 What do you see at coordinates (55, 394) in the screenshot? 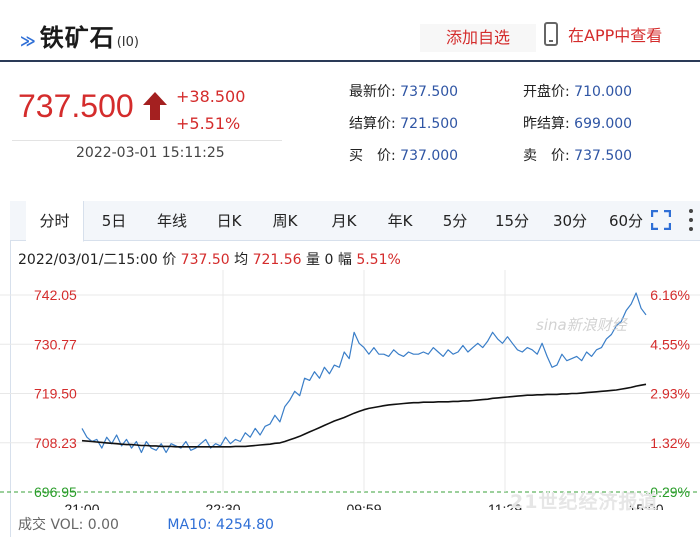
I see `y-tick-left: 719.50` at bounding box center [55, 394].